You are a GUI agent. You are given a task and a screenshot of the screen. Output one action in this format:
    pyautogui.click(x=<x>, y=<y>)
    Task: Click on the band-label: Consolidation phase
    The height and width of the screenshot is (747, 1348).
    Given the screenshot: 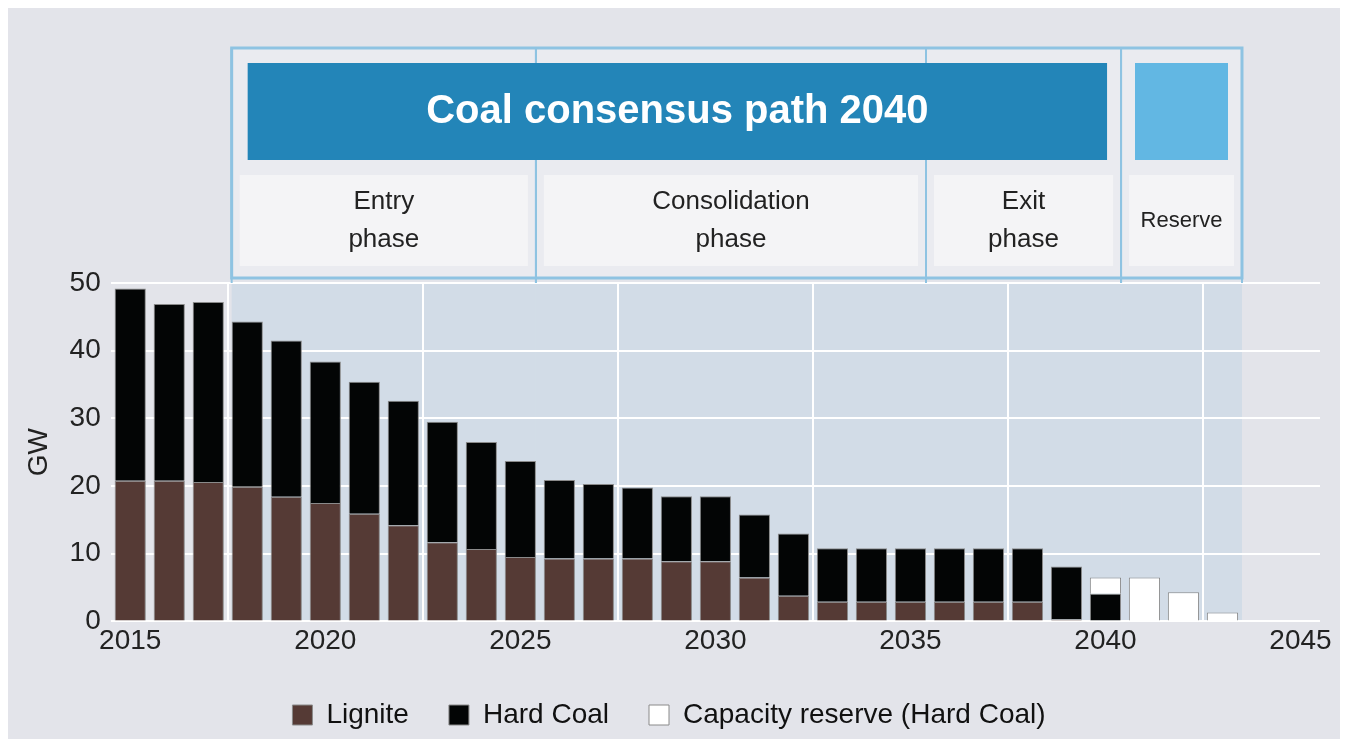 What is the action you would take?
    pyautogui.click(x=731, y=218)
    